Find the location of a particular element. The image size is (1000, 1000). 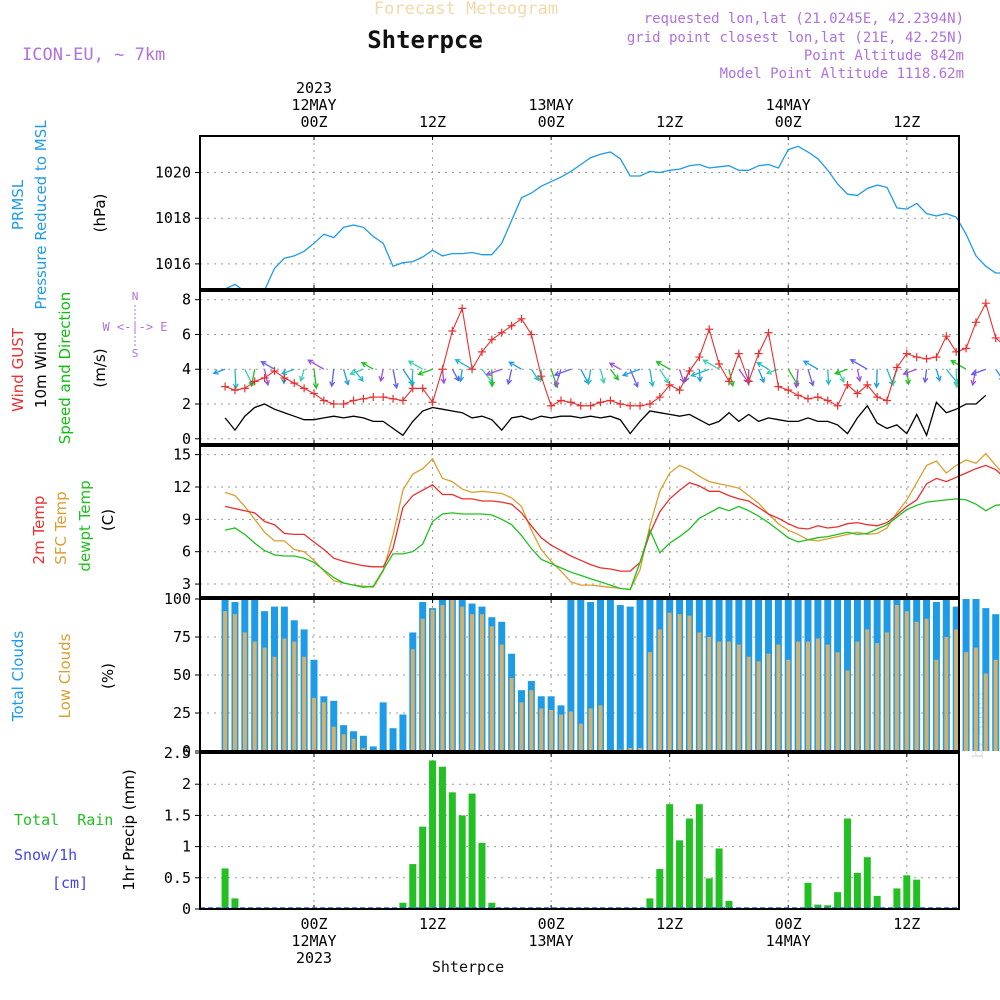

time-label-top: 00Z is located at coordinates (788, 122).